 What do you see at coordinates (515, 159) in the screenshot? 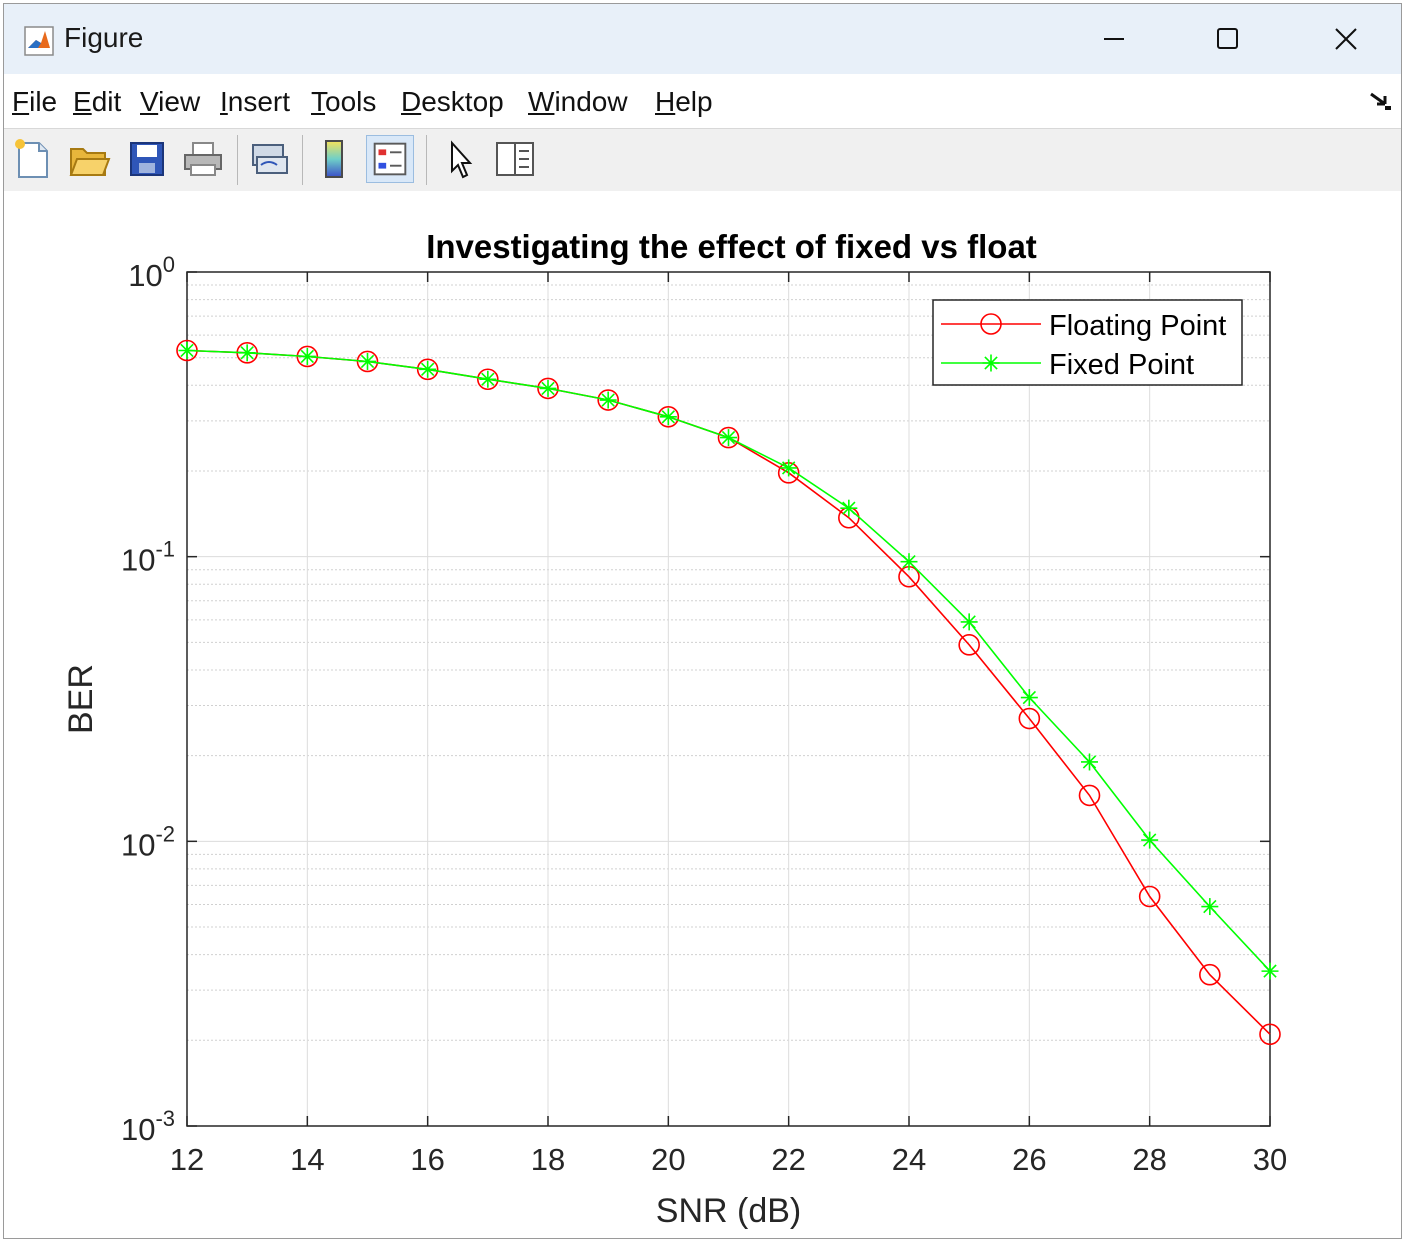
I see `property-inspector-icon` at bounding box center [515, 159].